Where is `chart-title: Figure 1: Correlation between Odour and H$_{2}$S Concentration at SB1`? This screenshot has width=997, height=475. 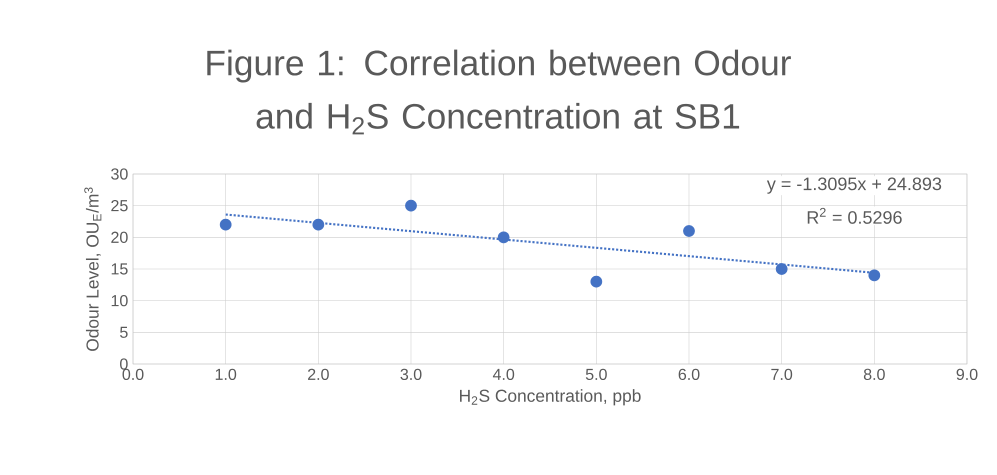
chart-title: Figure 1: Correlation between Odour and H$_{2}$S Concentration at SB1 is located at coordinates (499, 92).